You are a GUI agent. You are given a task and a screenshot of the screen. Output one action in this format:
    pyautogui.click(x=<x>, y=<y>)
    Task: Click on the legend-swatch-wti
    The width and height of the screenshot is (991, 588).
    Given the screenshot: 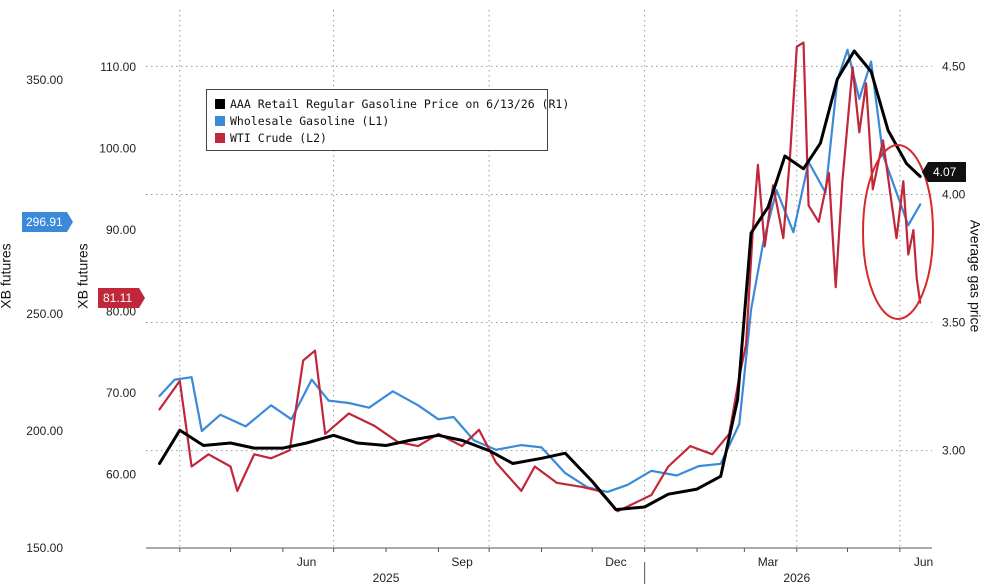 What is the action you would take?
    pyautogui.click(x=220, y=138)
    